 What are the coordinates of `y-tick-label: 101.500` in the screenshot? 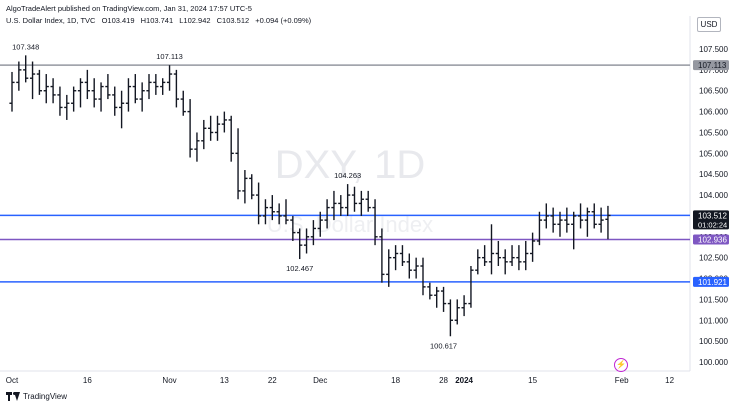 It's located at (713, 299).